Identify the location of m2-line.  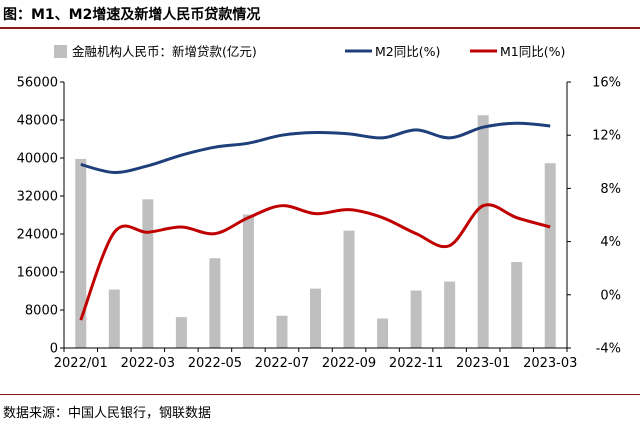
(315, 147).